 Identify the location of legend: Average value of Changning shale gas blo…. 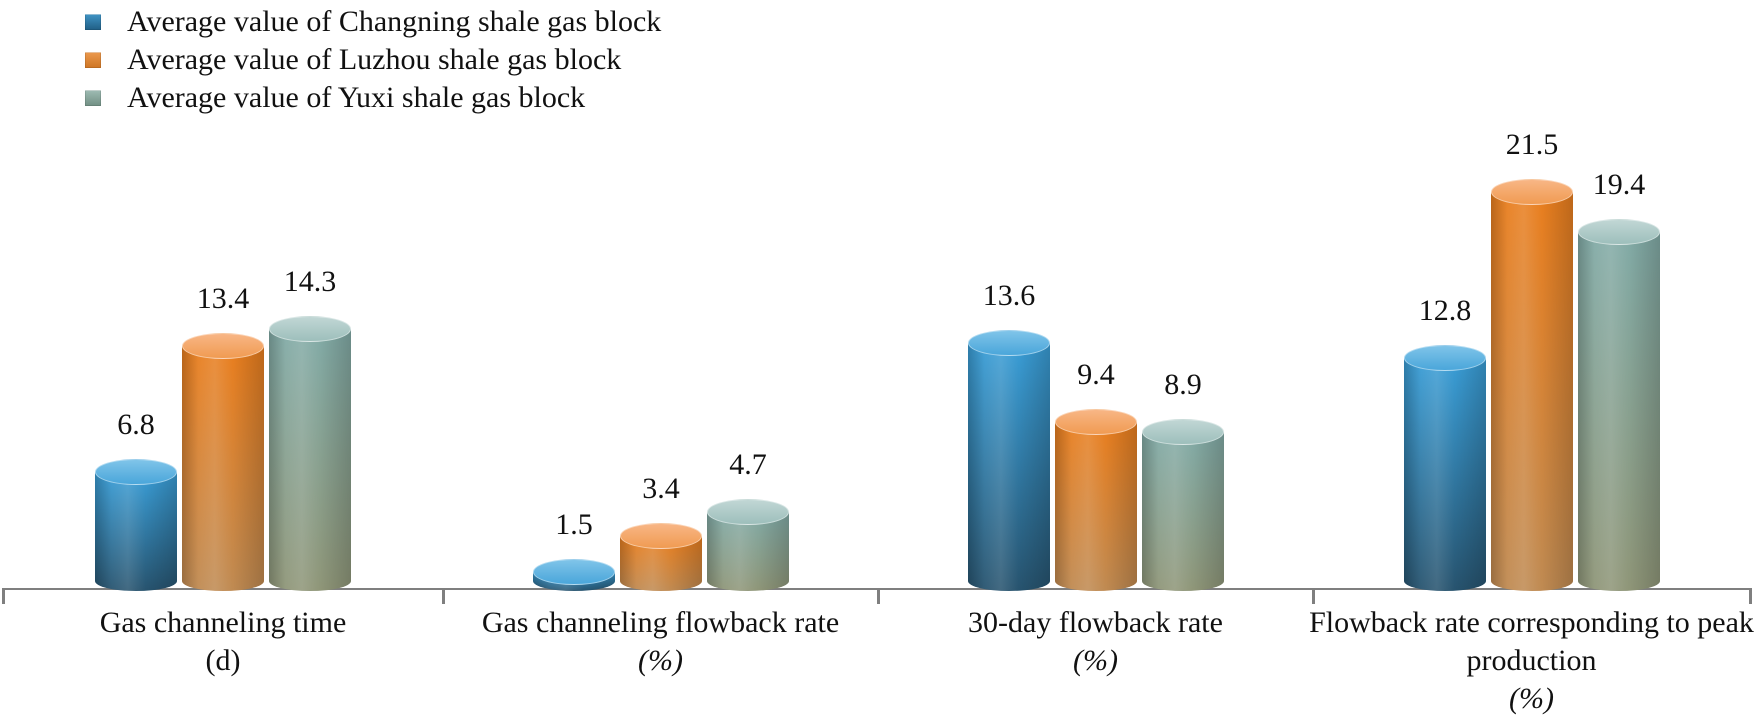
(373, 60).